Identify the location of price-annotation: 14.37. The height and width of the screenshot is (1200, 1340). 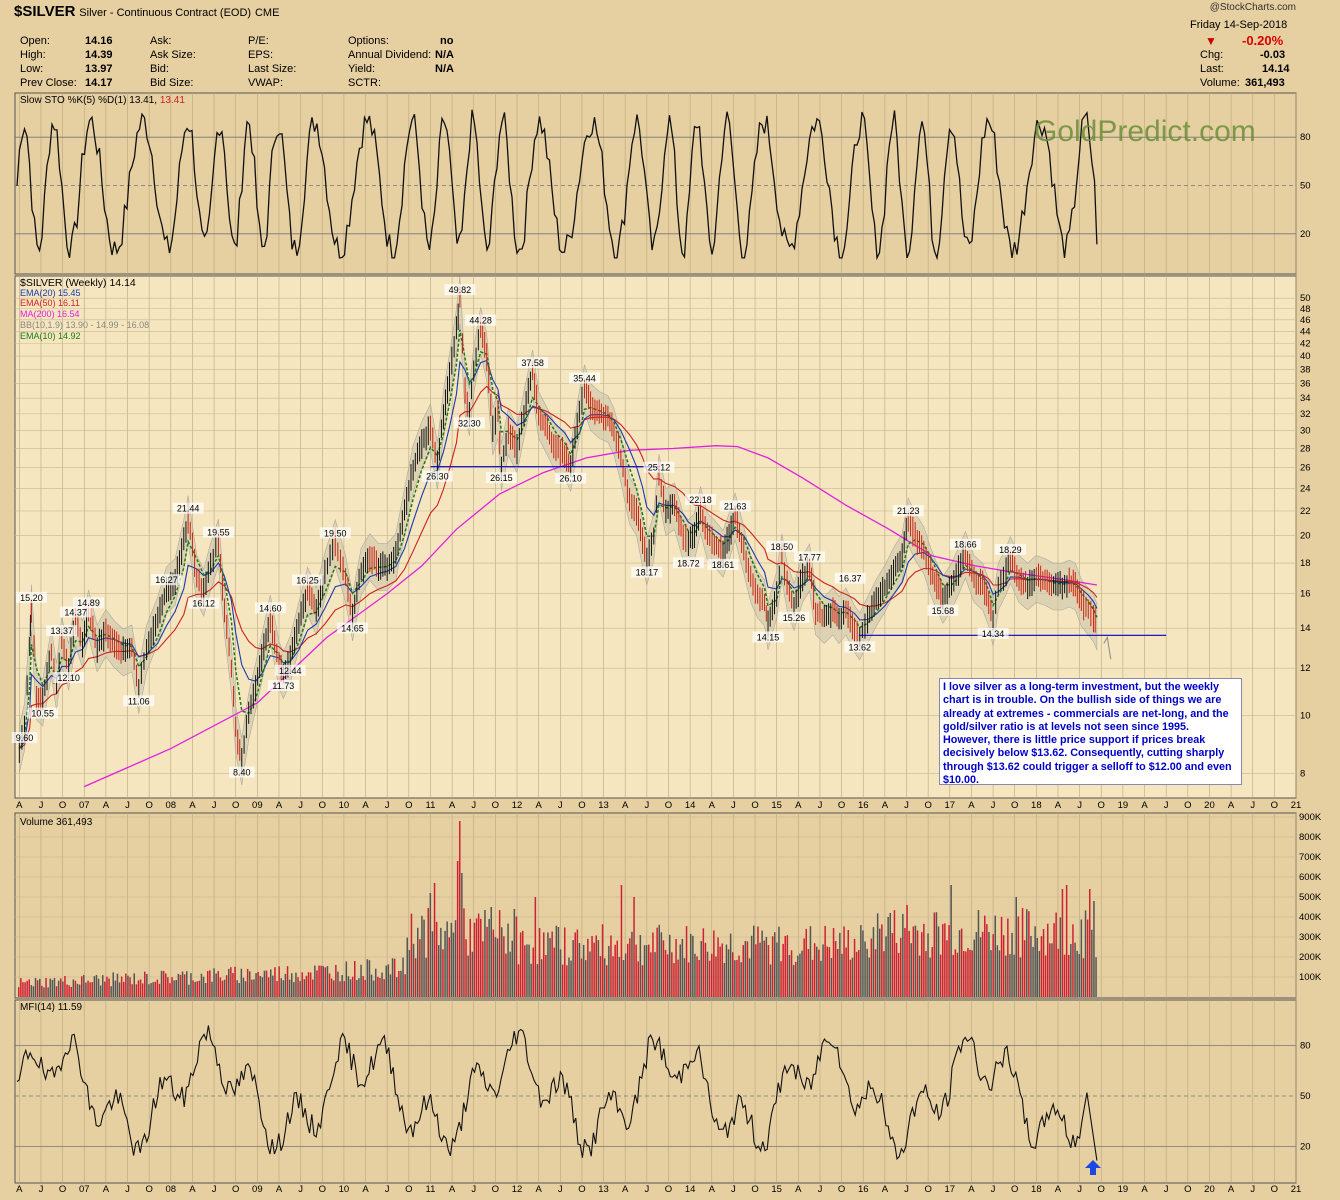
(75, 612).